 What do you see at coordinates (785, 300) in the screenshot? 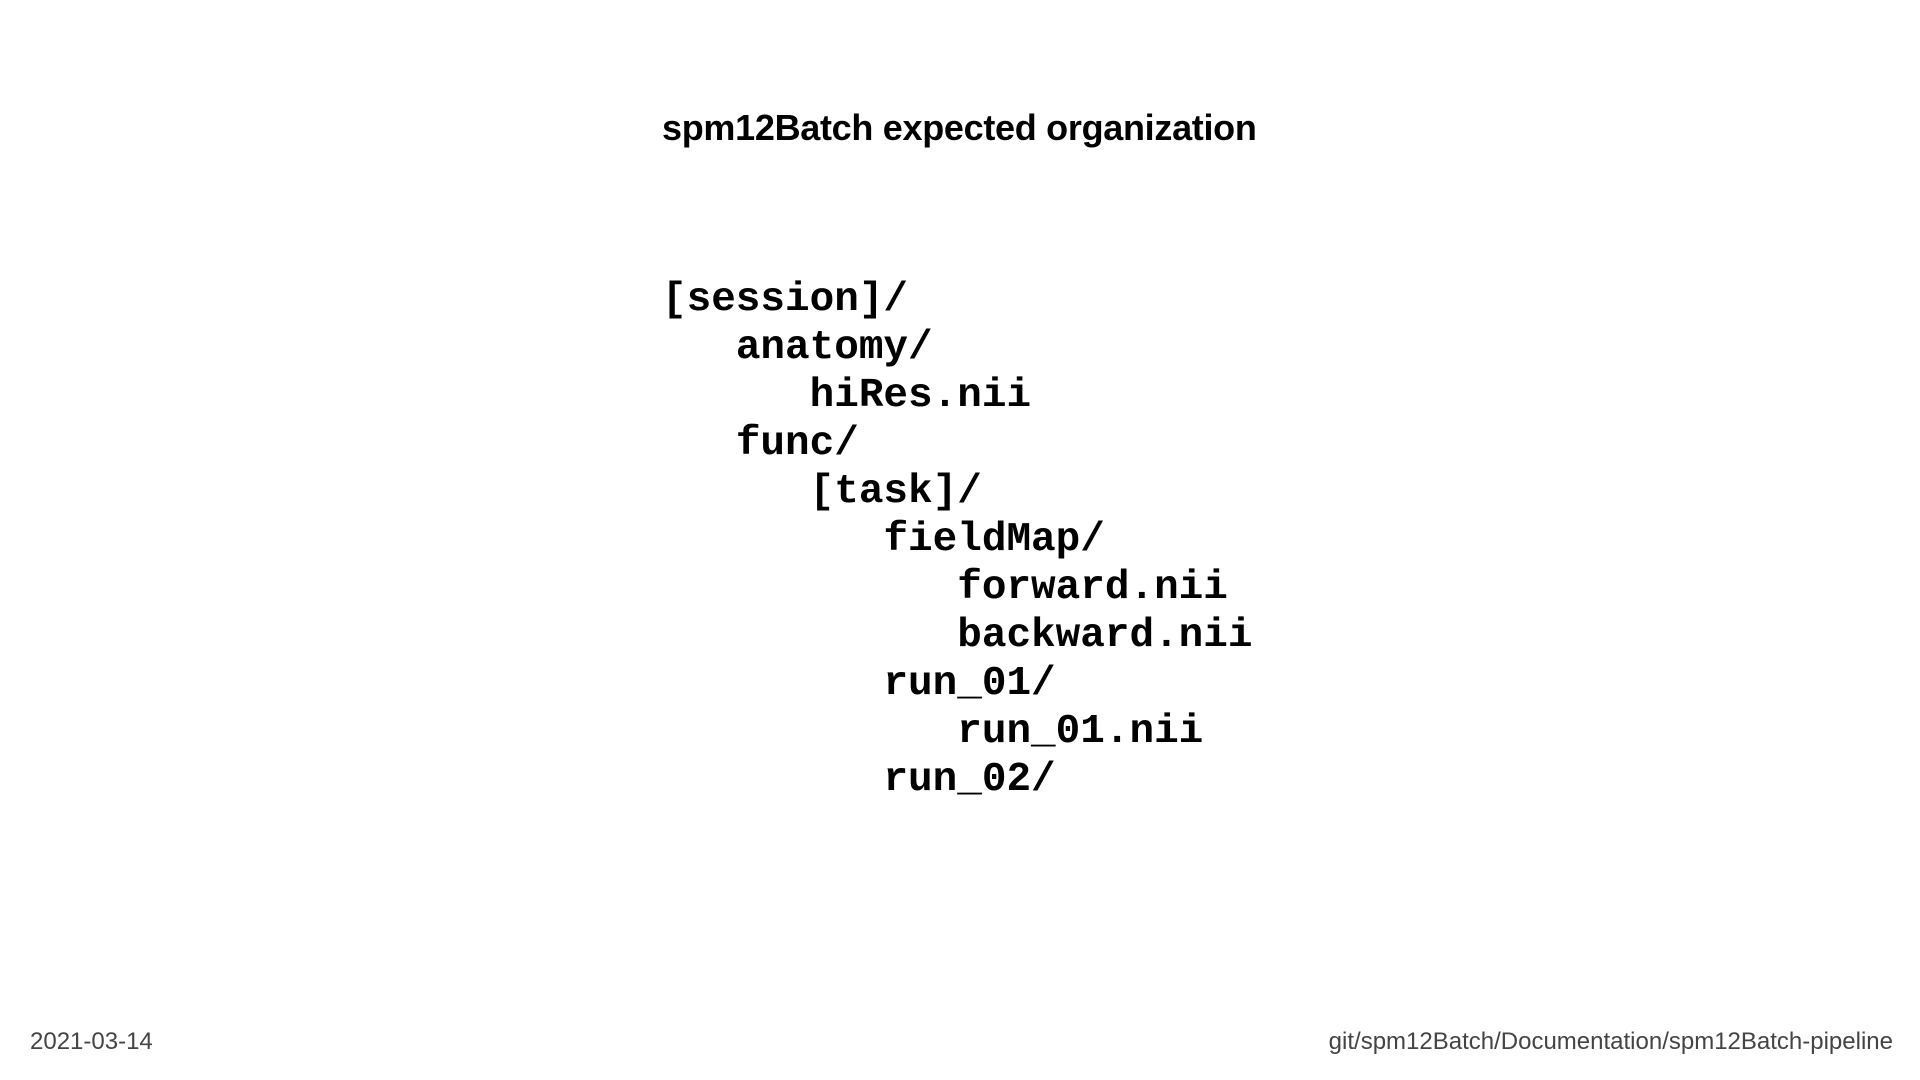
I see `tree-item-label: [session]/` at bounding box center [785, 300].